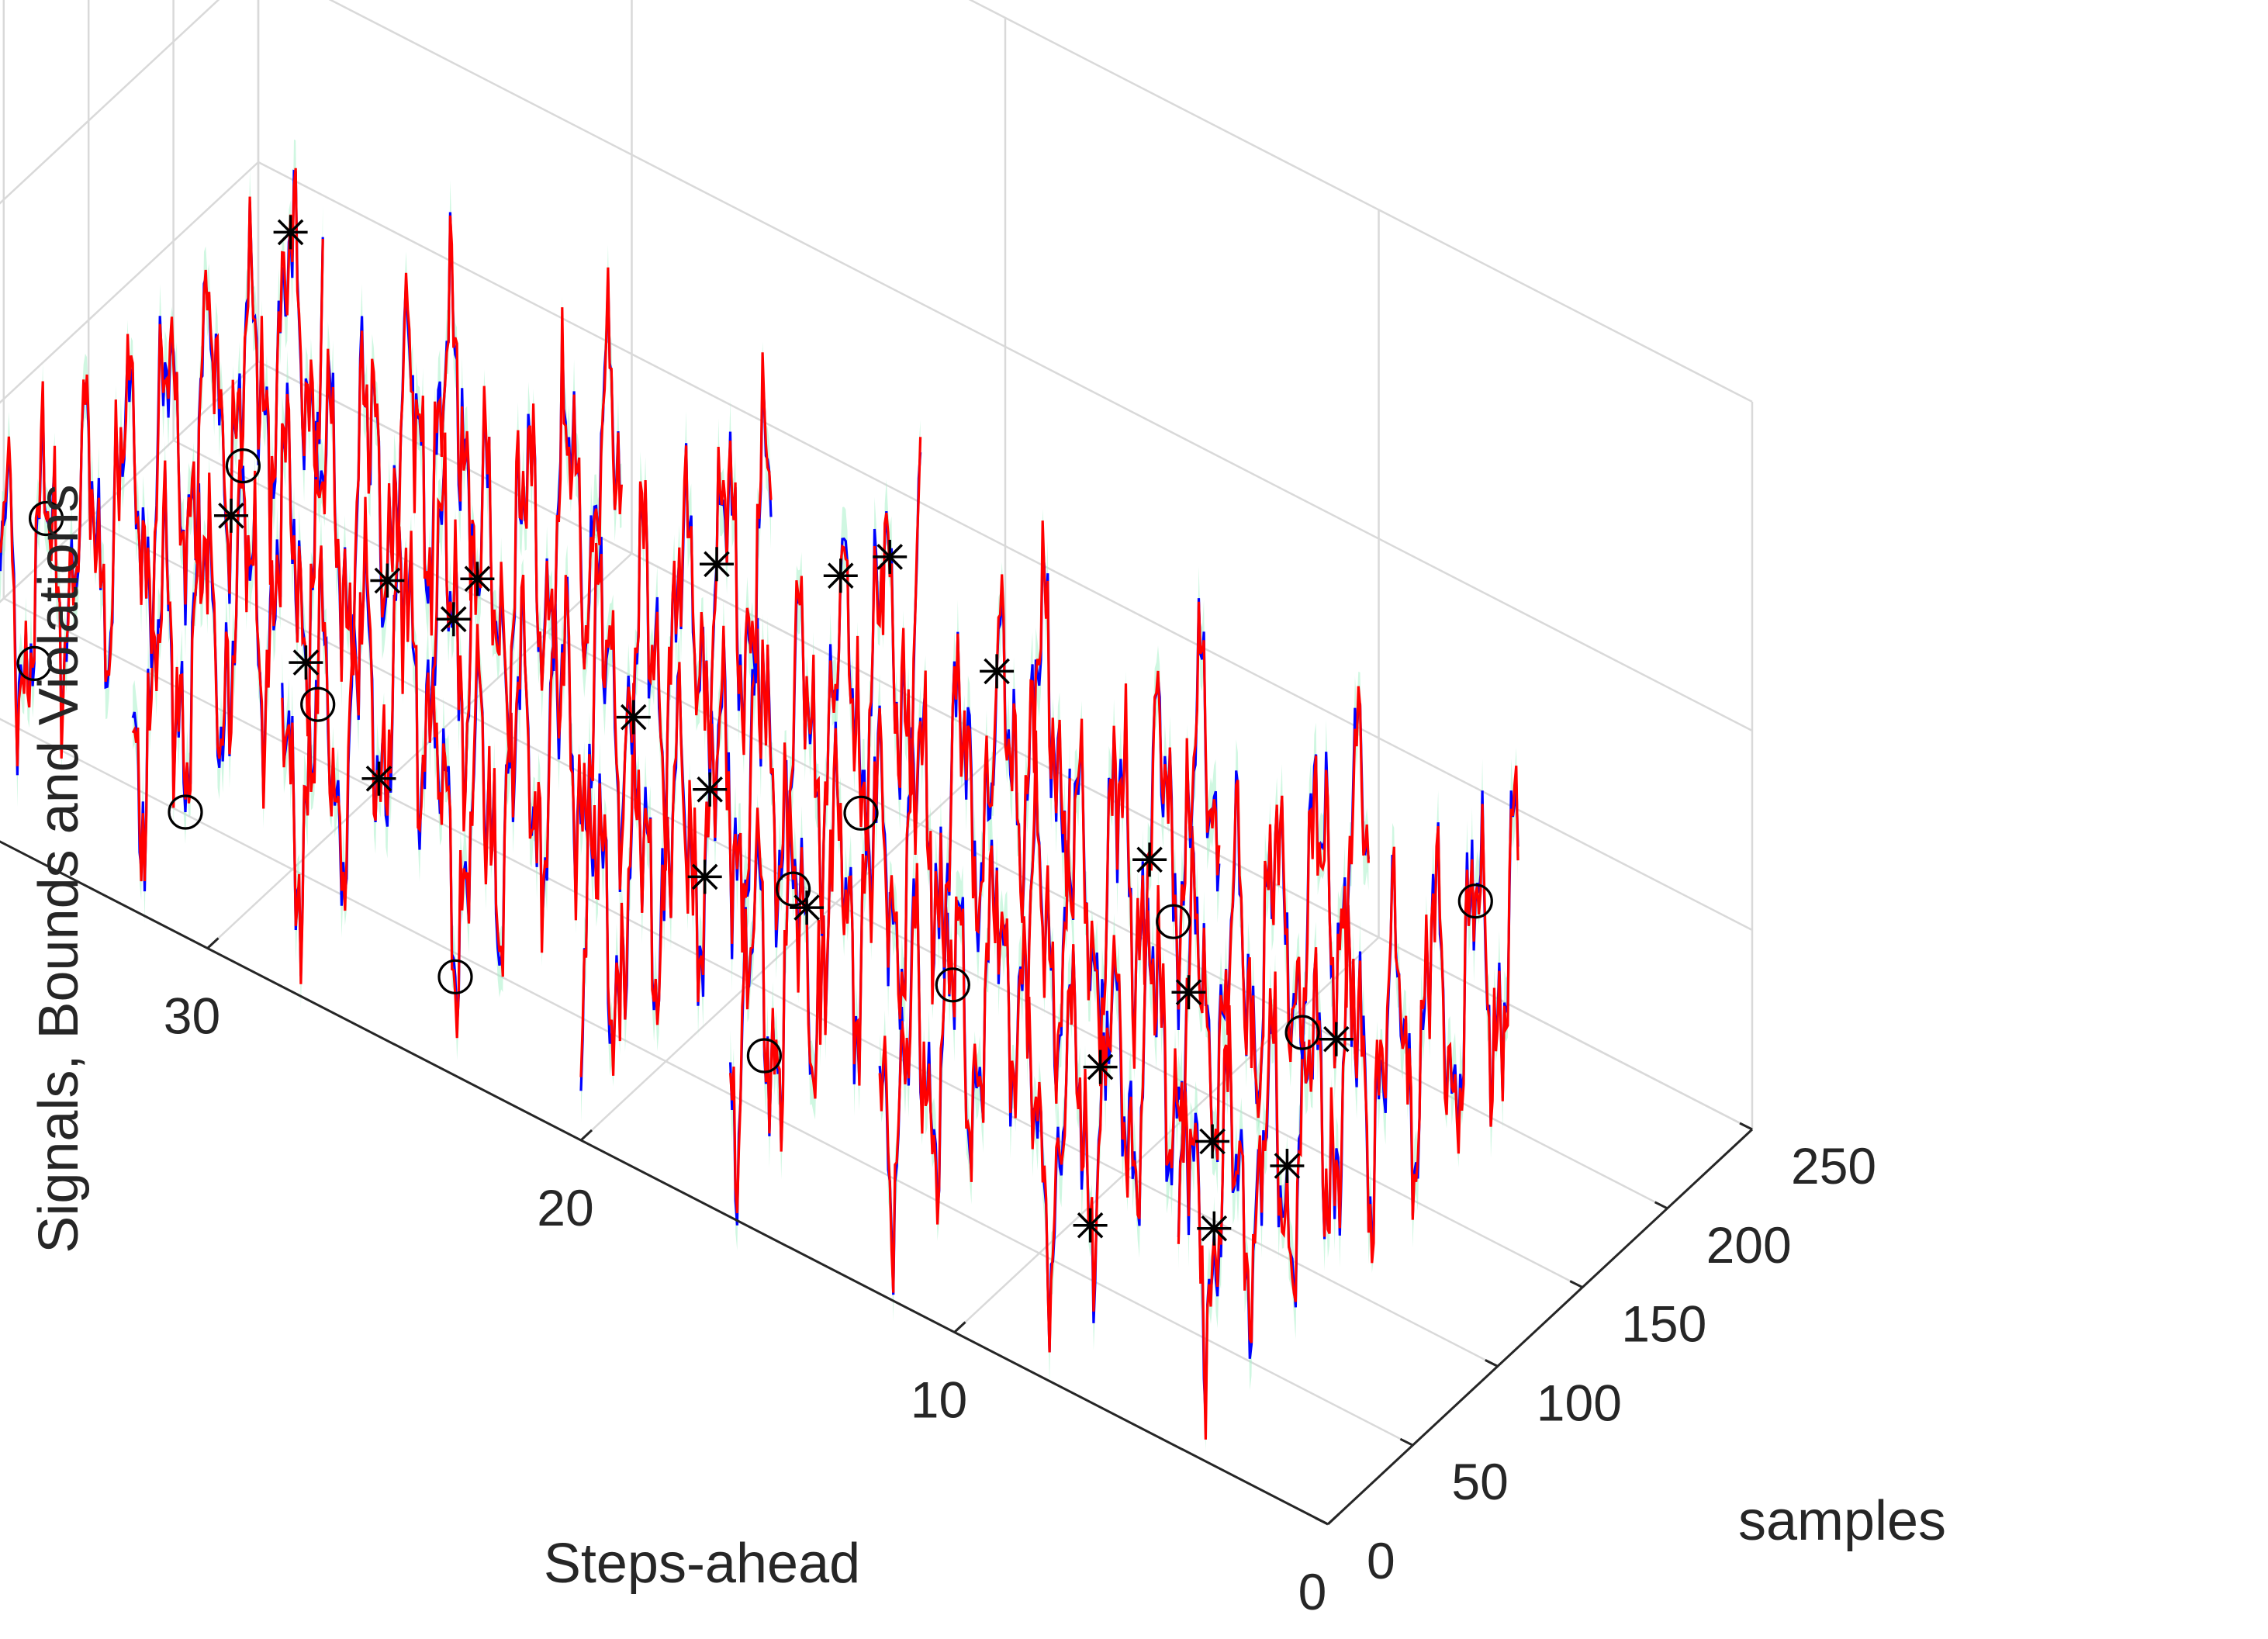 This screenshot has height=1639, width=2268. I want to click on y-tick-label: 200, so click(1749, 1245).